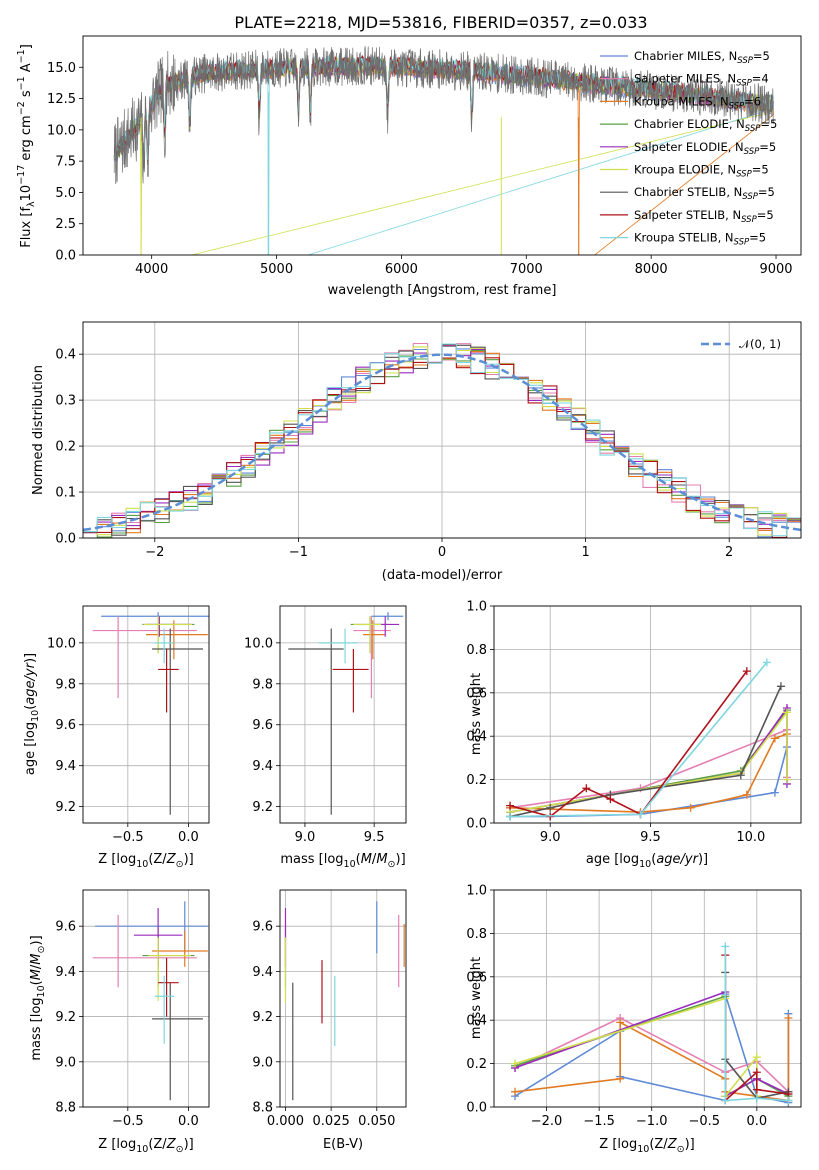 The height and width of the screenshot is (1170, 819). I want to click on y-axis-label: age [log10(age/yr)], so click(32, 714).